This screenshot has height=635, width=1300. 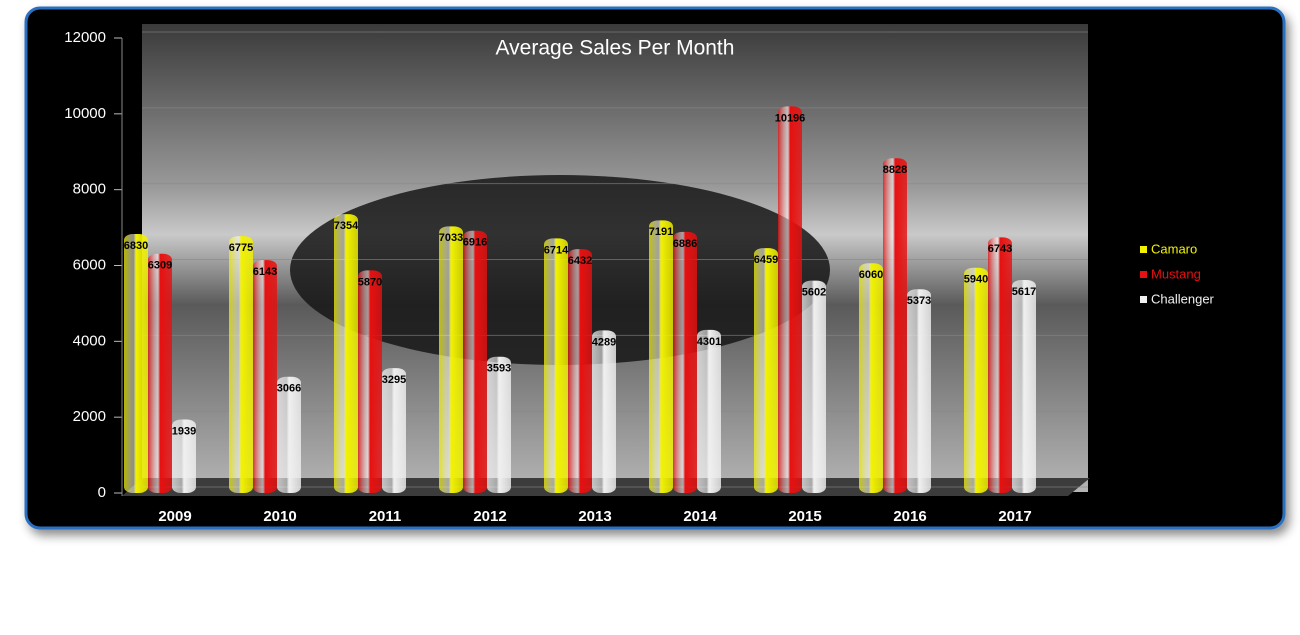 I want to click on legend, so click(x=1177, y=275).